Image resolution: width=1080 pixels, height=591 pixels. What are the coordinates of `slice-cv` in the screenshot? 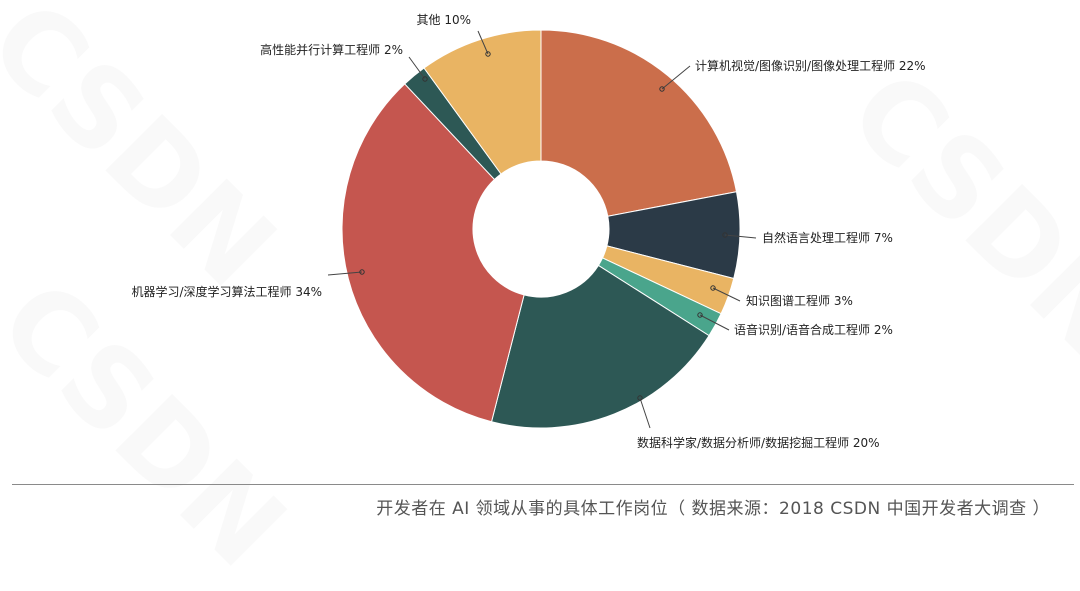 It's located at (639, 123).